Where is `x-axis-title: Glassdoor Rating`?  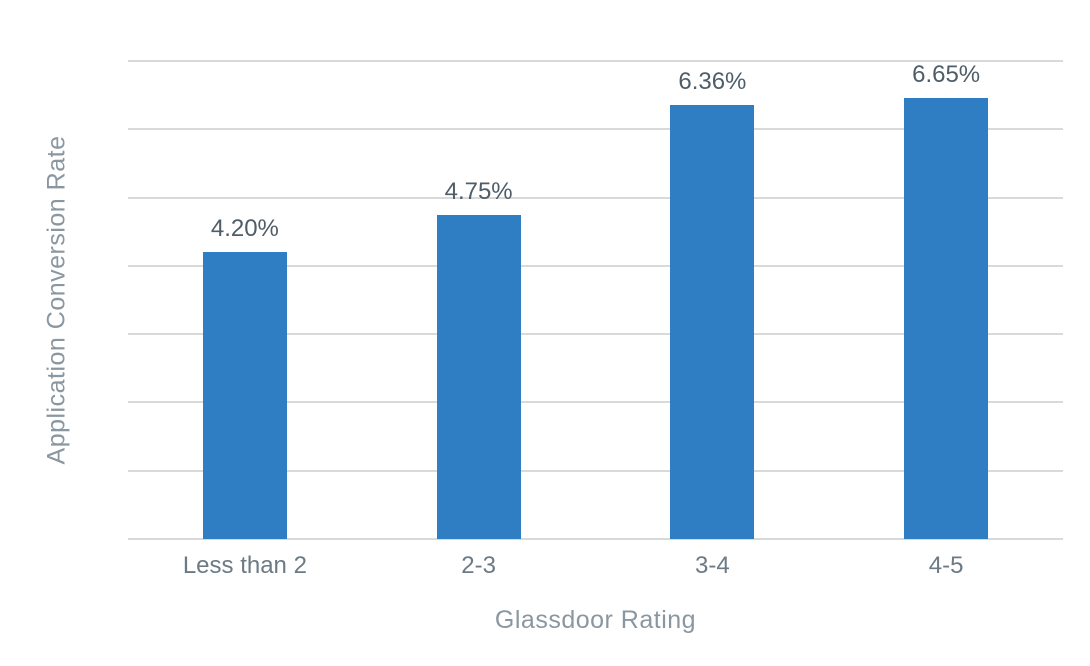 x-axis-title: Glassdoor Rating is located at coordinates (595, 620).